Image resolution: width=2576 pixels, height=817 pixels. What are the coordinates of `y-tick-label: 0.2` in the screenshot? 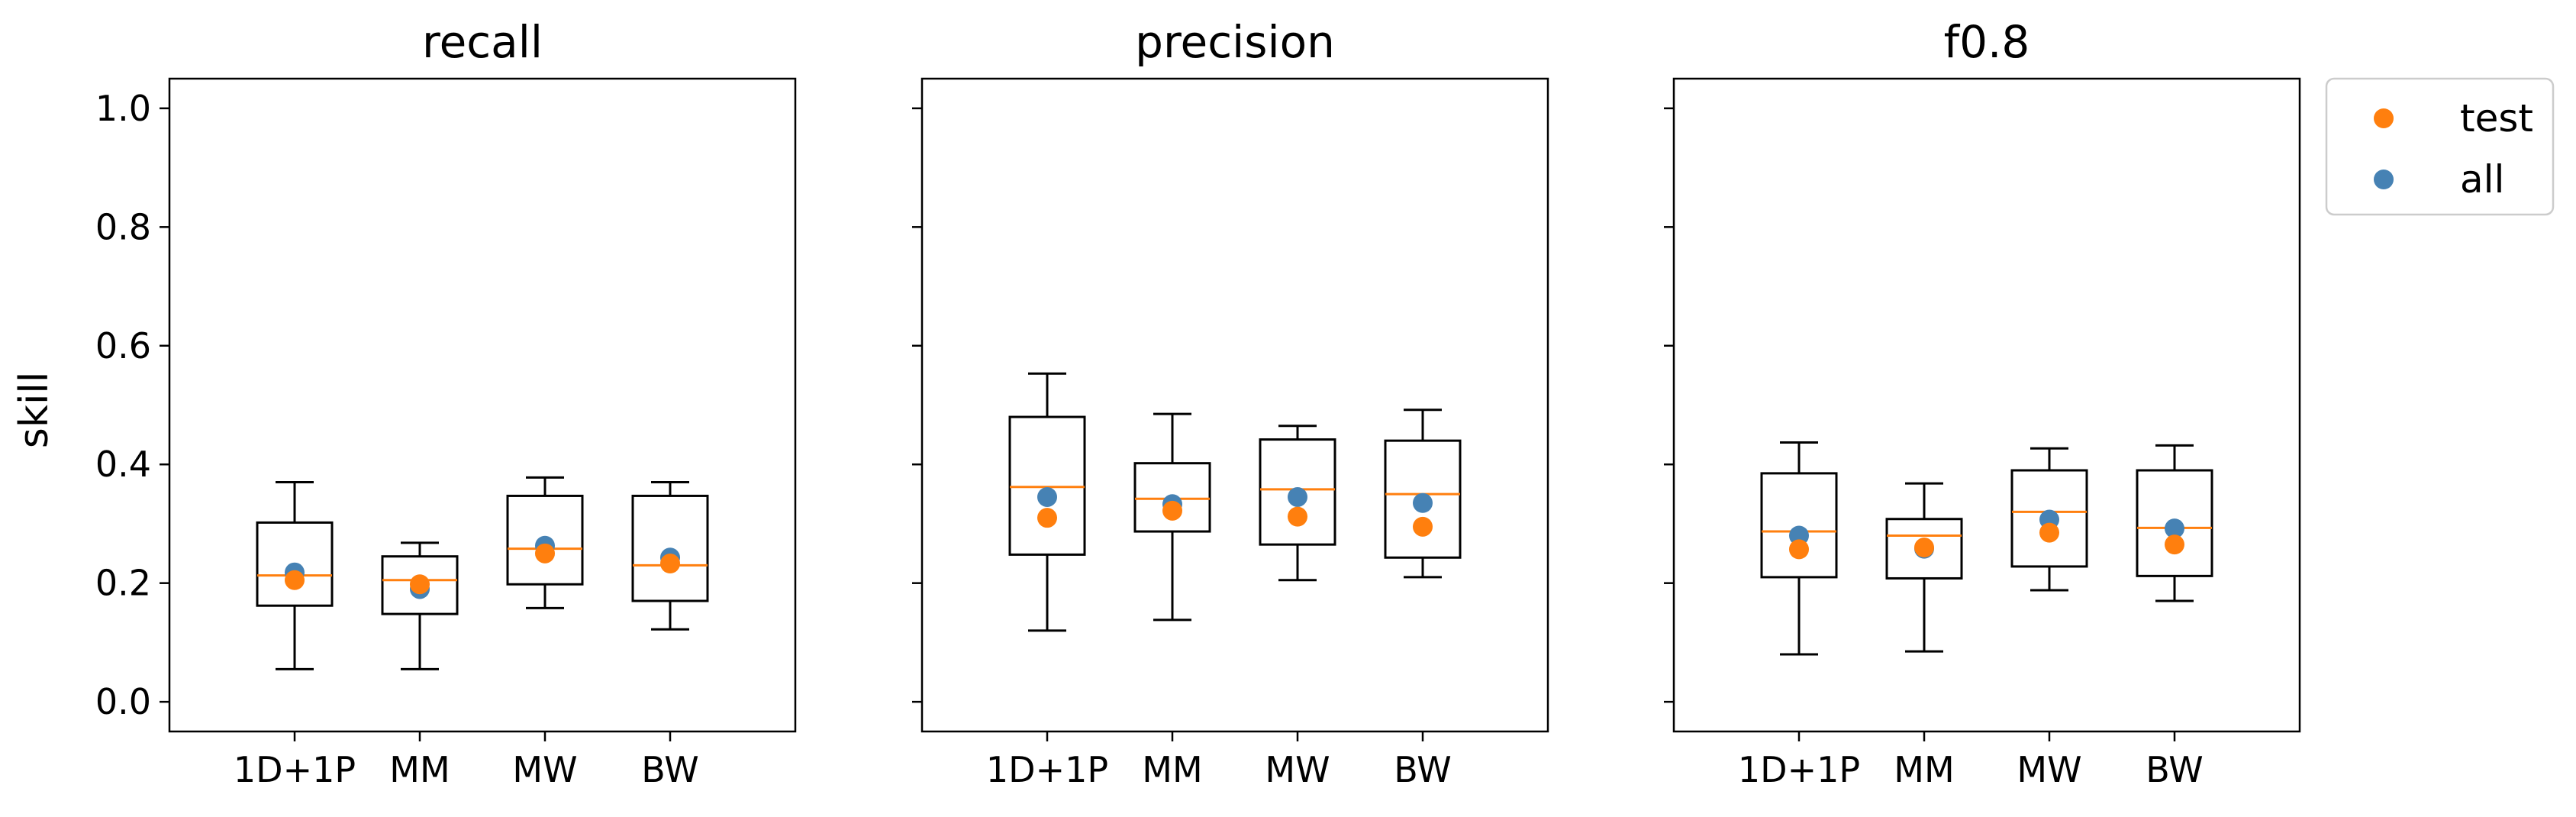 It's located at (123, 583).